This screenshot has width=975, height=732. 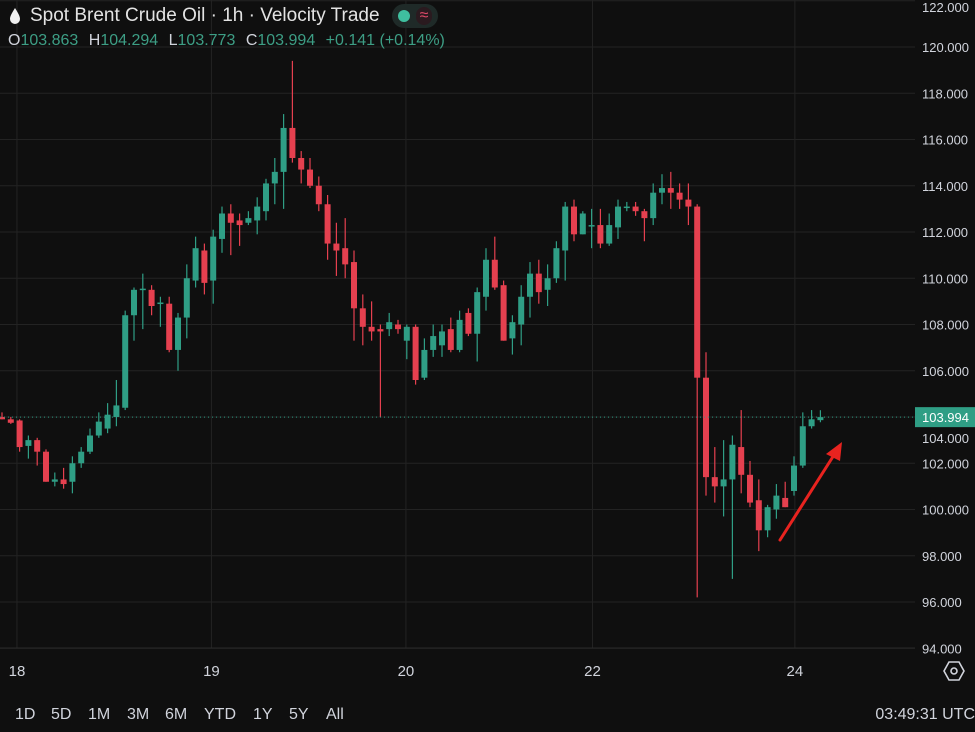 I want to click on range-ytd: YTD, so click(x=220, y=714).